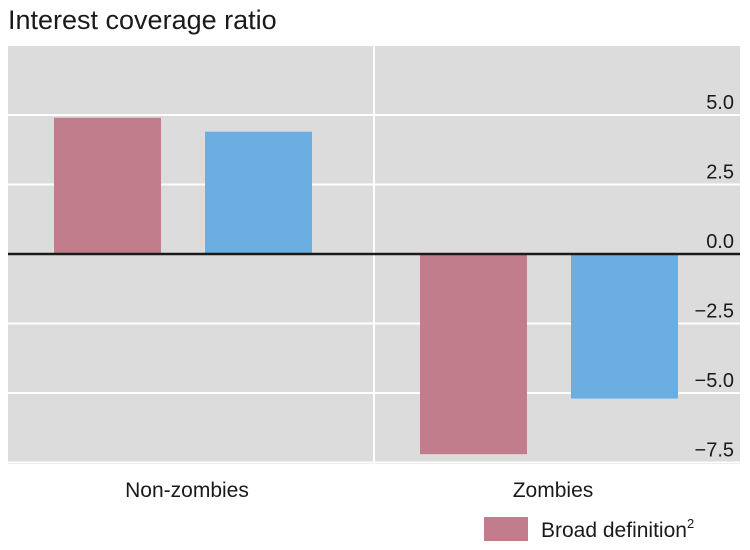 This screenshot has height=550, width=750. What do you see at coordinates (720, 173) in the screenshot?
I see `y-tick-label: 2.5` at bounding box center [720, 173].